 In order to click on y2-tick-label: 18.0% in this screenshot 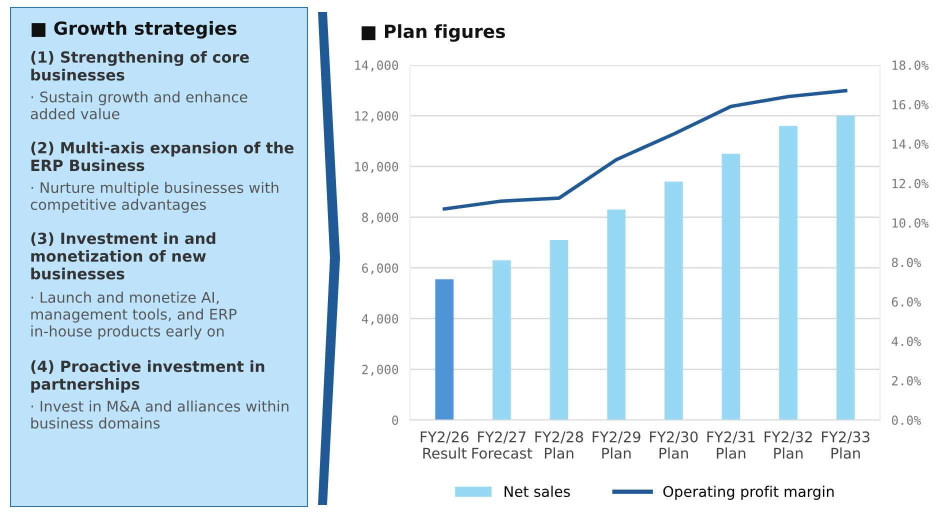, I will do `click(910, 65)`.